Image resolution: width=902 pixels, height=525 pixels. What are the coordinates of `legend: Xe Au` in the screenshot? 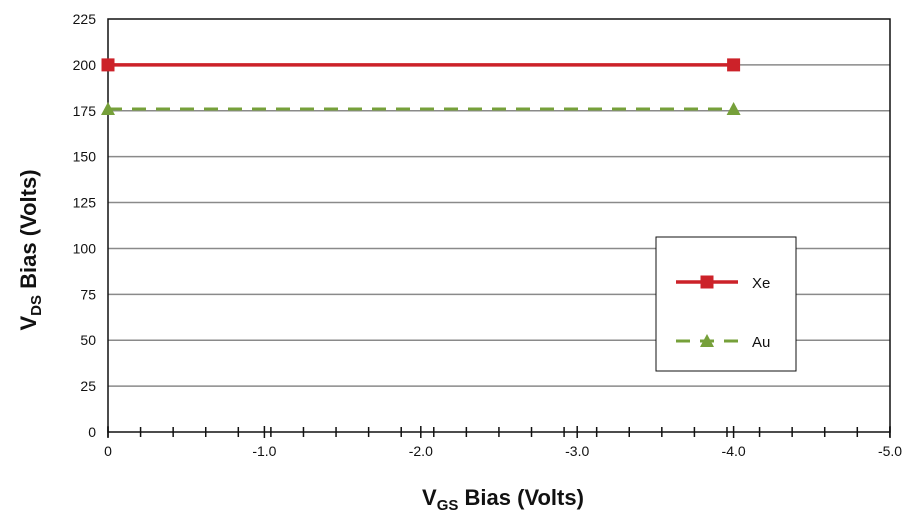 It's located at (726, 304).